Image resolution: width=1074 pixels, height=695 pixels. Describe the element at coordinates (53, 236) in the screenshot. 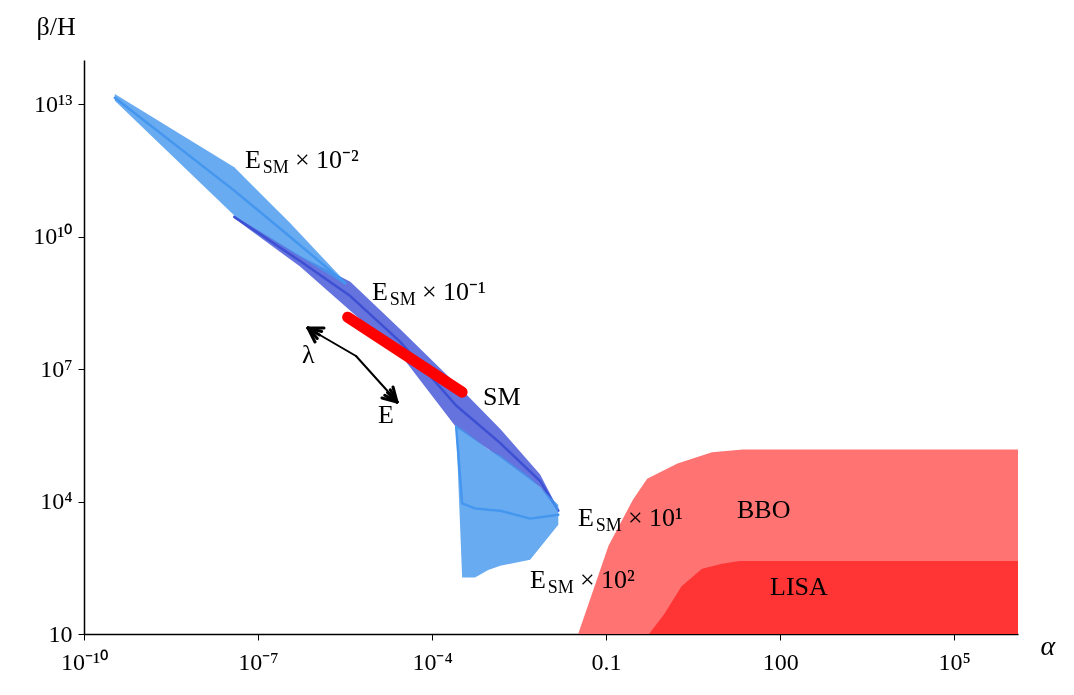

I see `y-tick-label: 10¹⁰` at that location.